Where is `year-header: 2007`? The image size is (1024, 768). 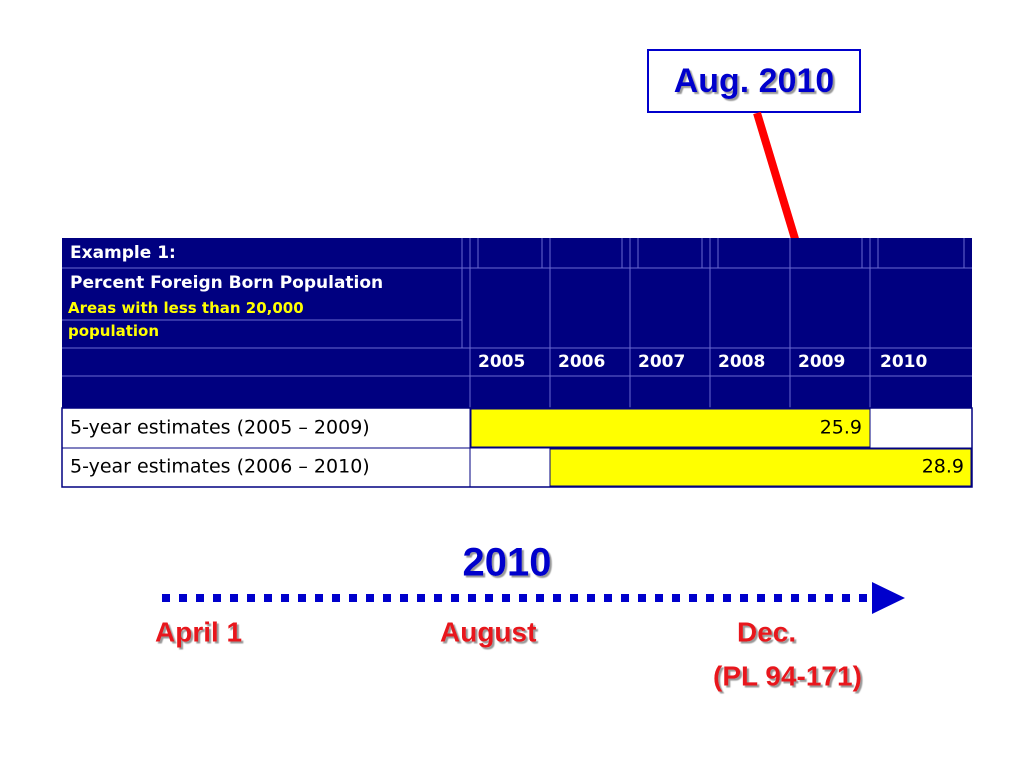
year-header: 2007 is located at coordinates (661, 362).